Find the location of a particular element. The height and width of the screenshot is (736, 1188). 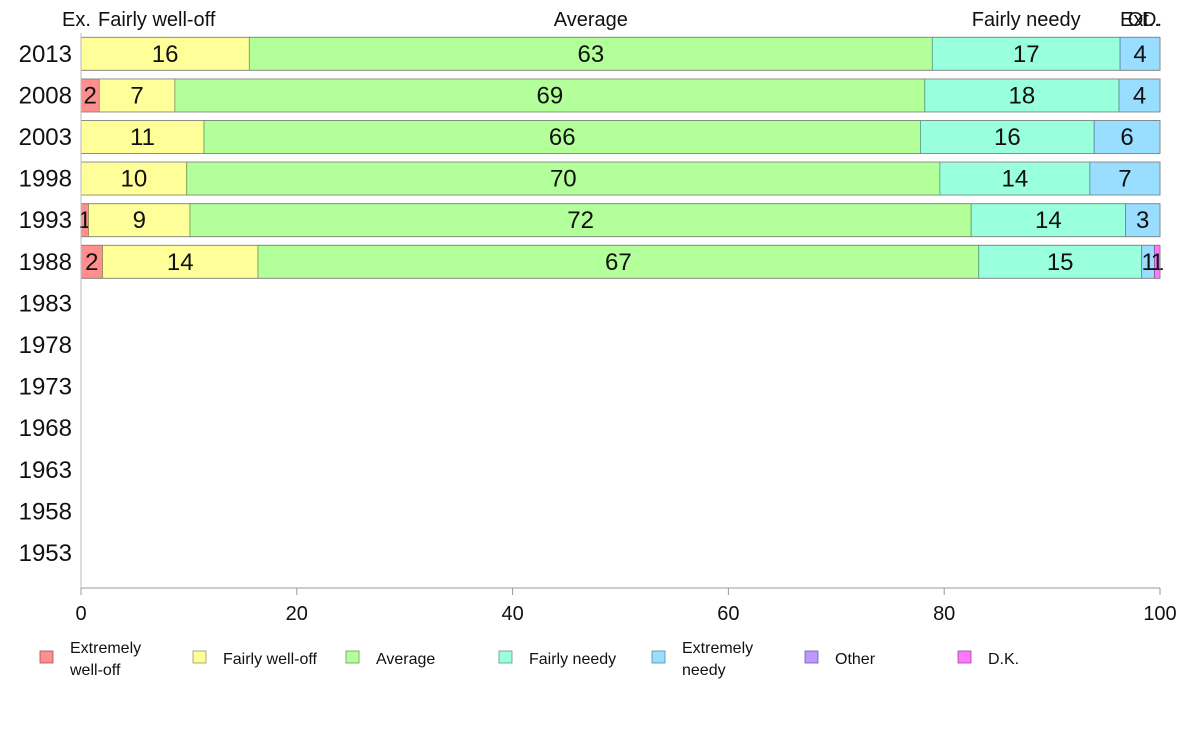

legend-label: Fairly needy is located at coordinates (572, 659).